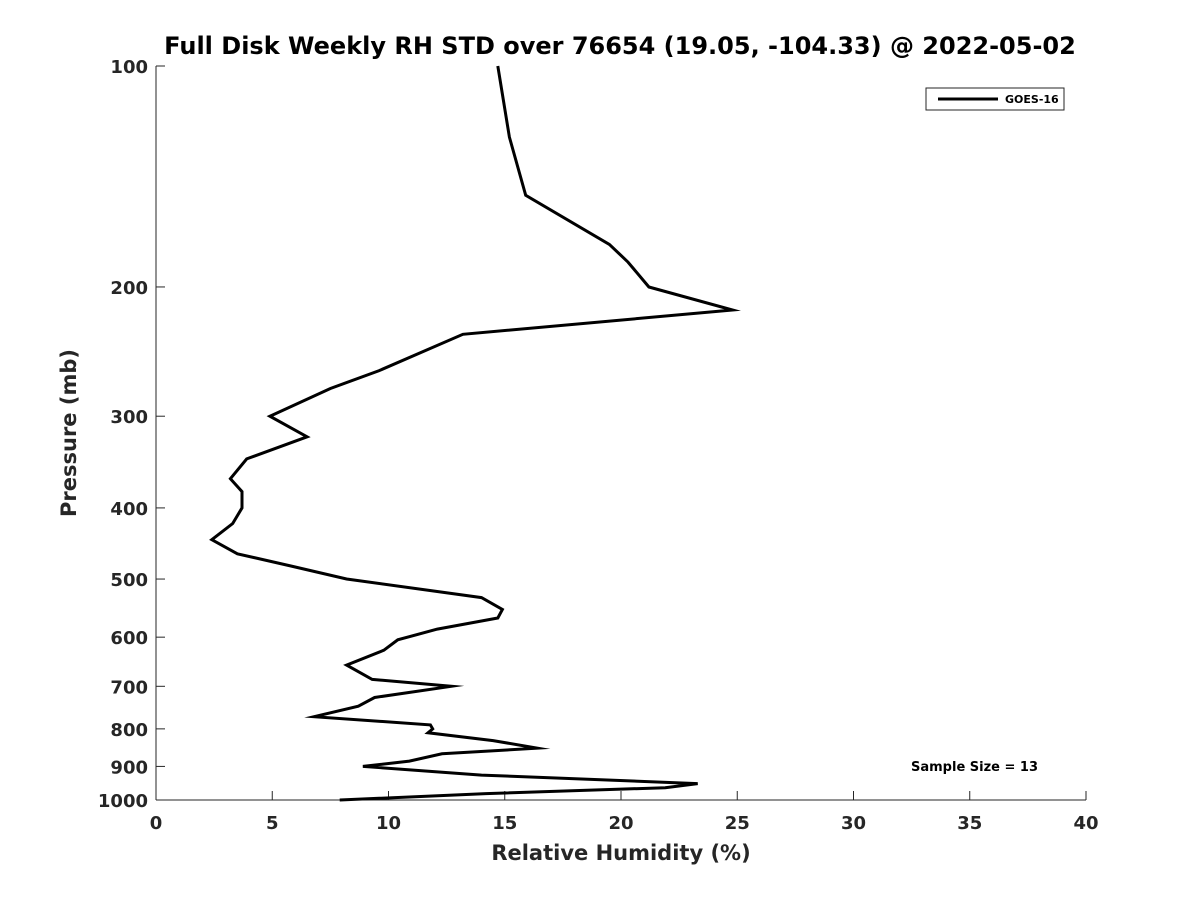 This screenshot has height=900, width=1200. What do you see at coordinates (156, 823) in the screenshot?
I see `x-tick-label: 0` at bounding box center [156, 823].